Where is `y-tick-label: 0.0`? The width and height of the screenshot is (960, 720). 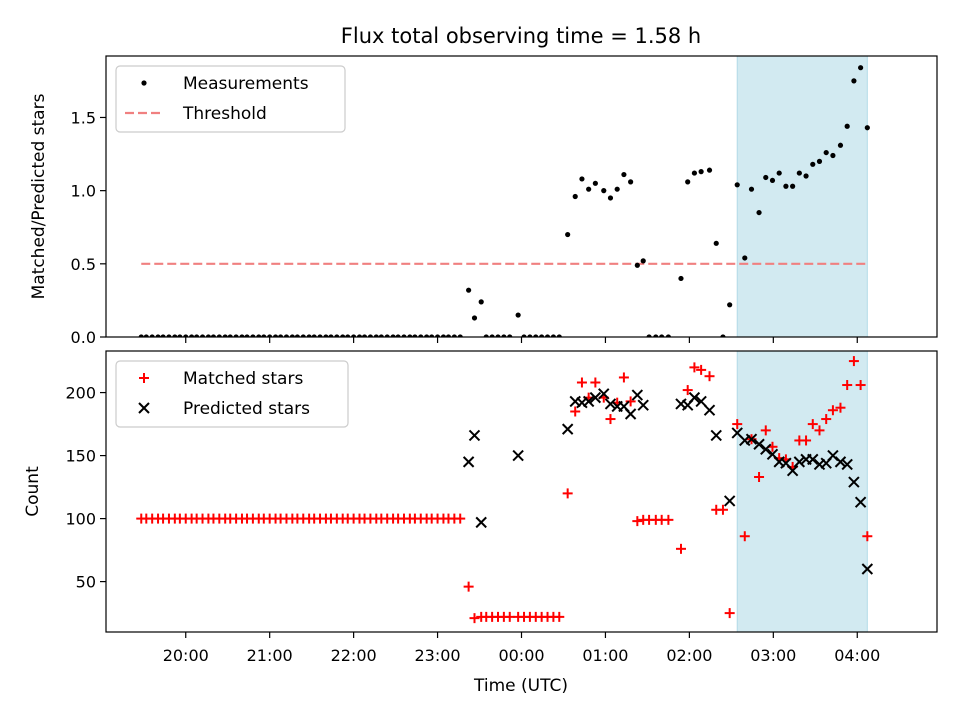
y-tick-label: 0.0 is located at coordinates (83, 337).